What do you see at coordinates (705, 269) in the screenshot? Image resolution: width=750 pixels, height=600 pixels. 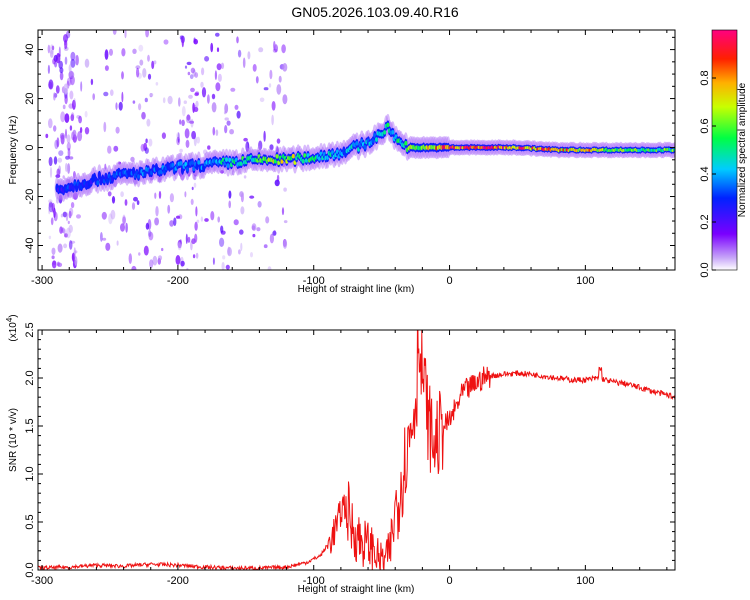 I see `colorbar-tick-label: 0.0` at bounding box center [705, 269].